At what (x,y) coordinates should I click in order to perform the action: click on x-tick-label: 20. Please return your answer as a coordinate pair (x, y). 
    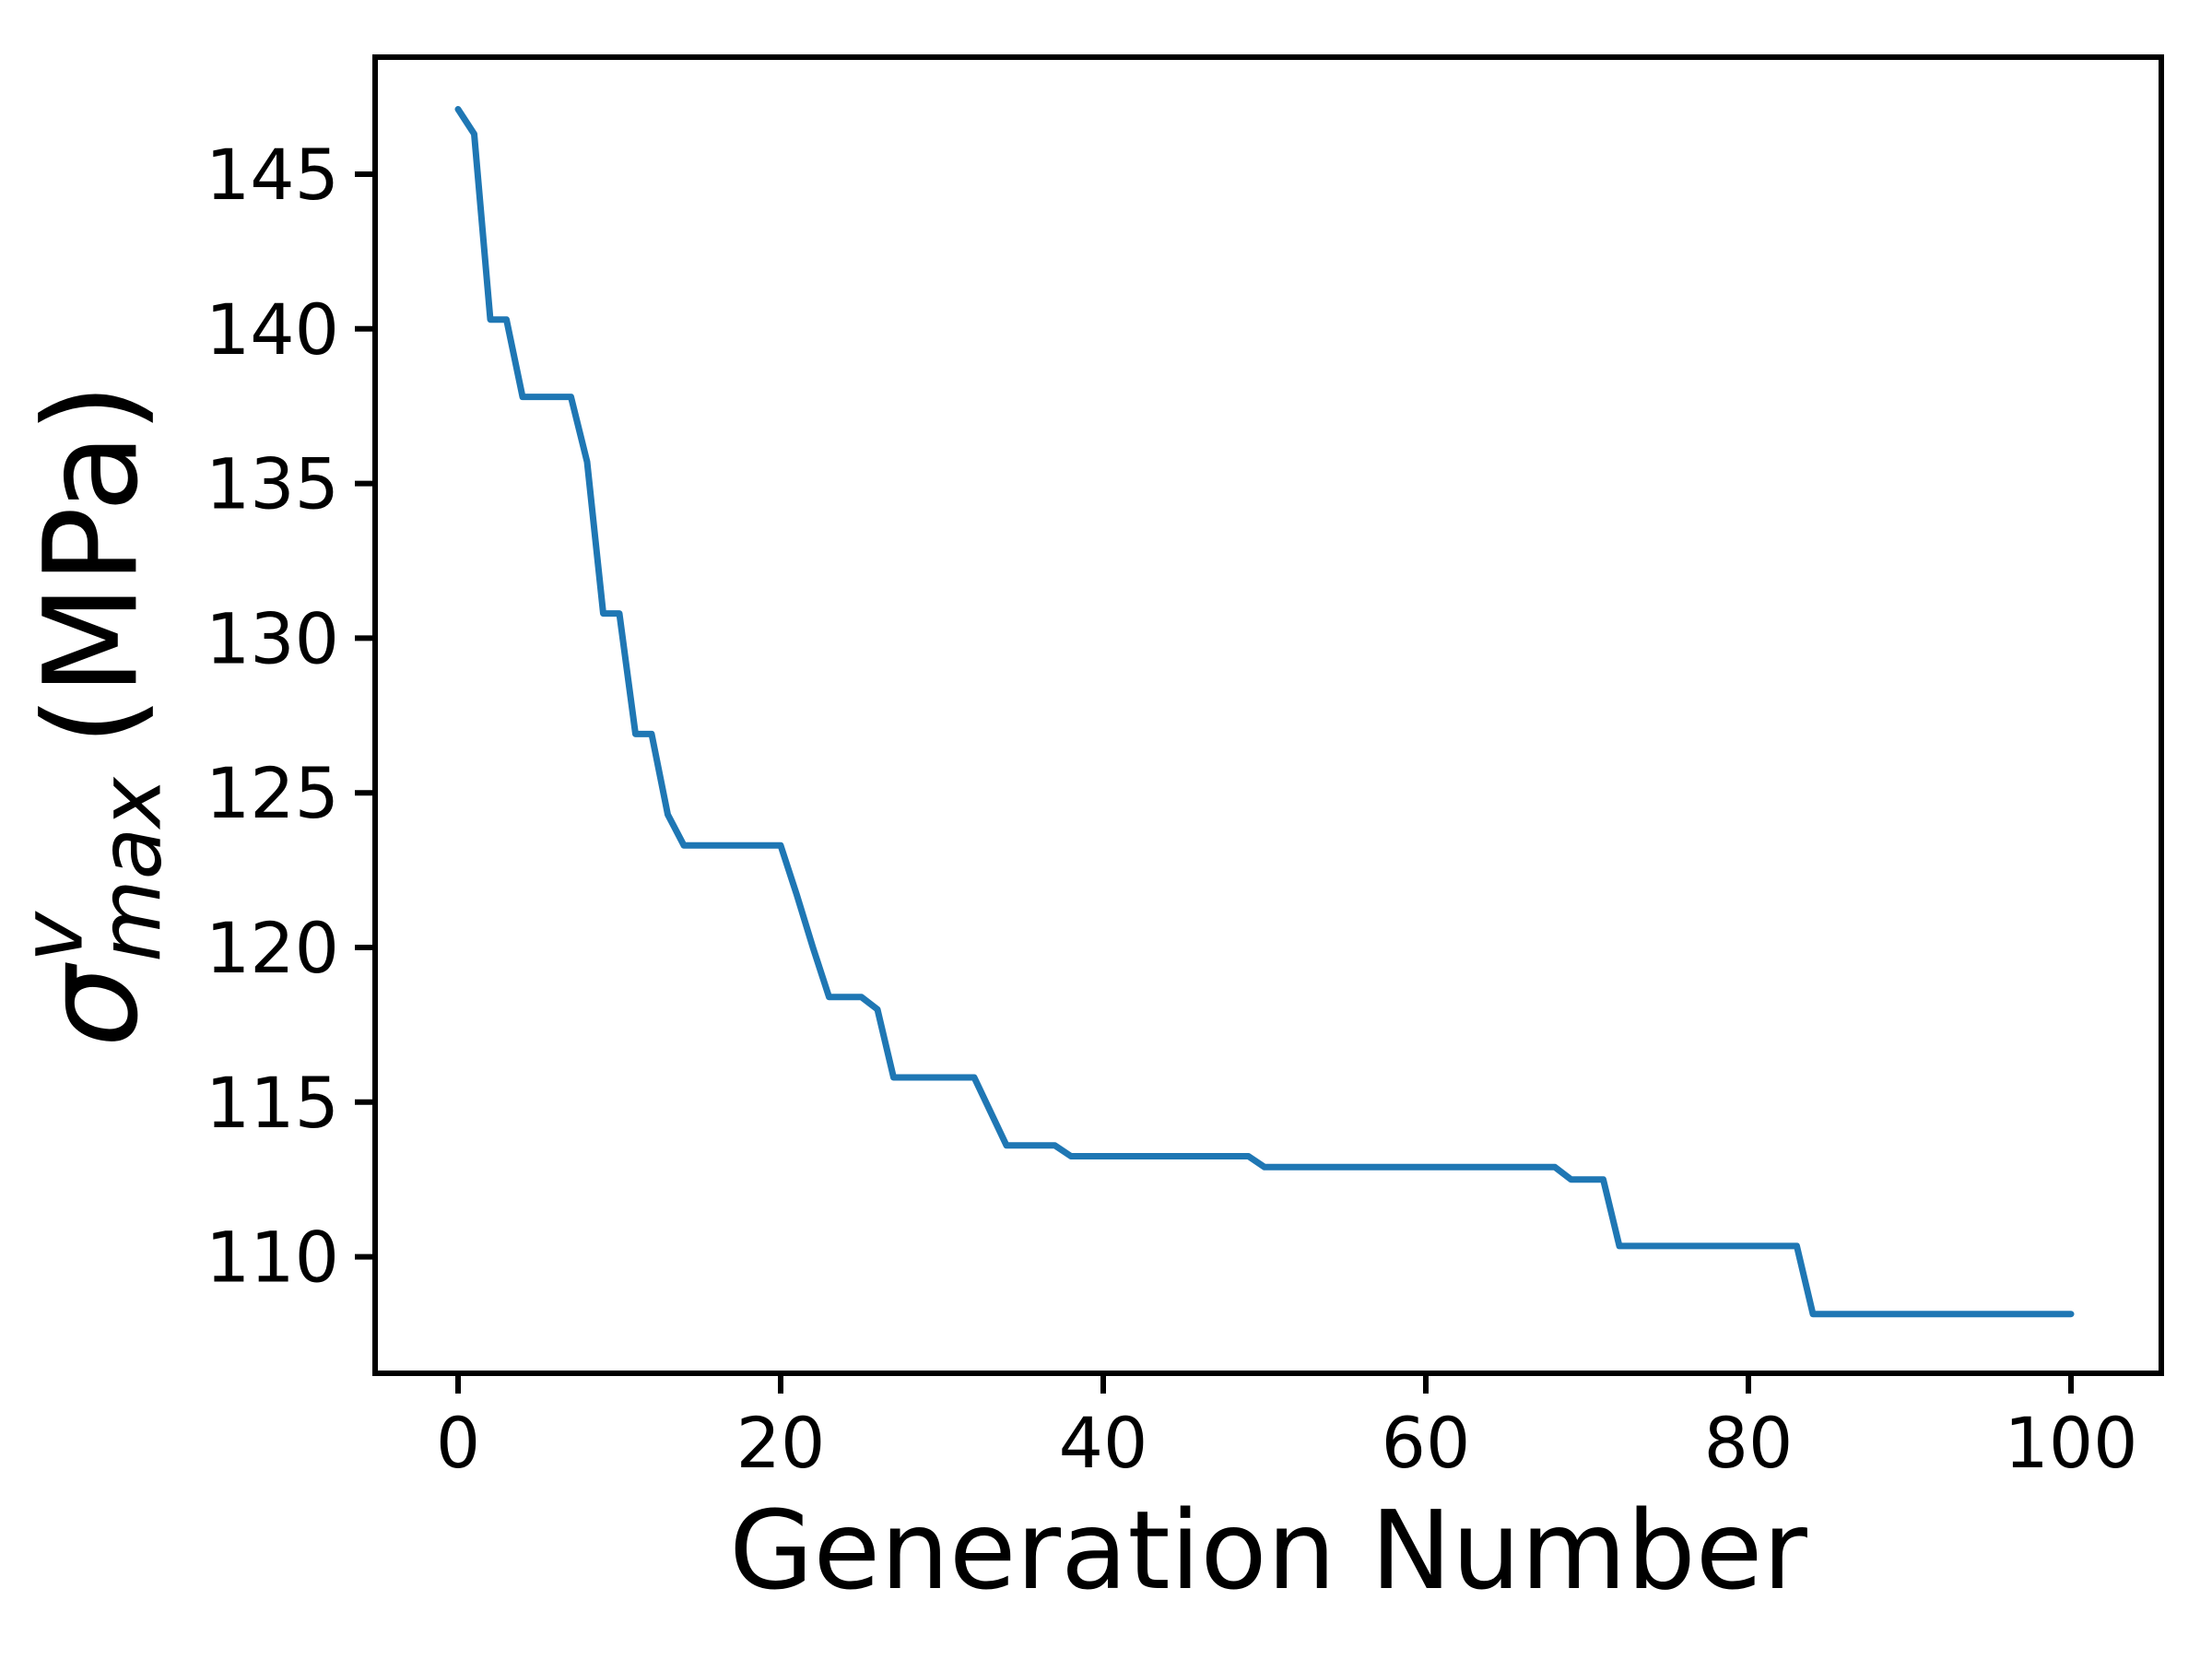
    Looking at the image, I should click on (781, 1443).